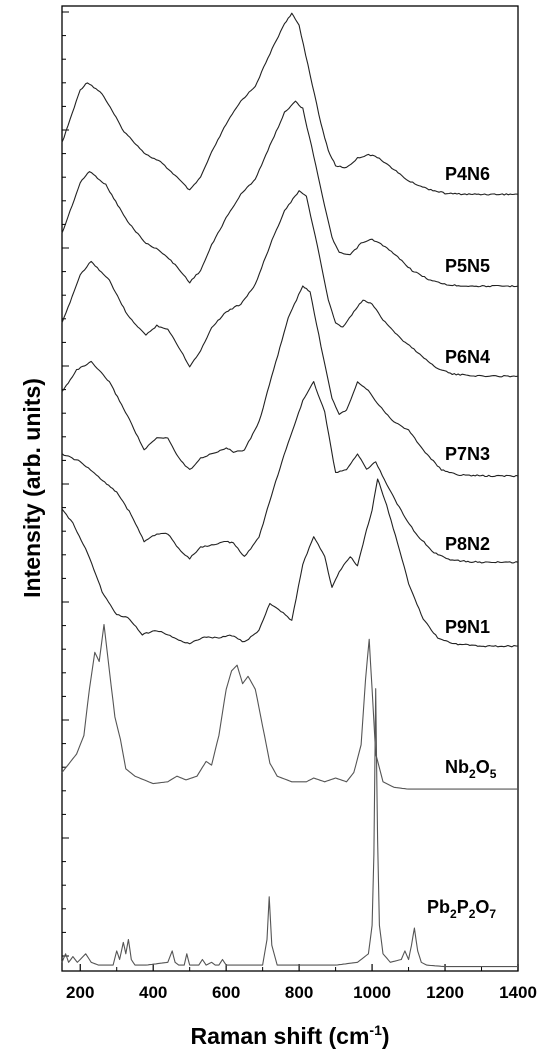 Image resolution: width=544 pixels, height=1057 pixels. Describe the element at coordinates (445, 992) in the screenshot. I see `x-tick-label: 1200` at that location.